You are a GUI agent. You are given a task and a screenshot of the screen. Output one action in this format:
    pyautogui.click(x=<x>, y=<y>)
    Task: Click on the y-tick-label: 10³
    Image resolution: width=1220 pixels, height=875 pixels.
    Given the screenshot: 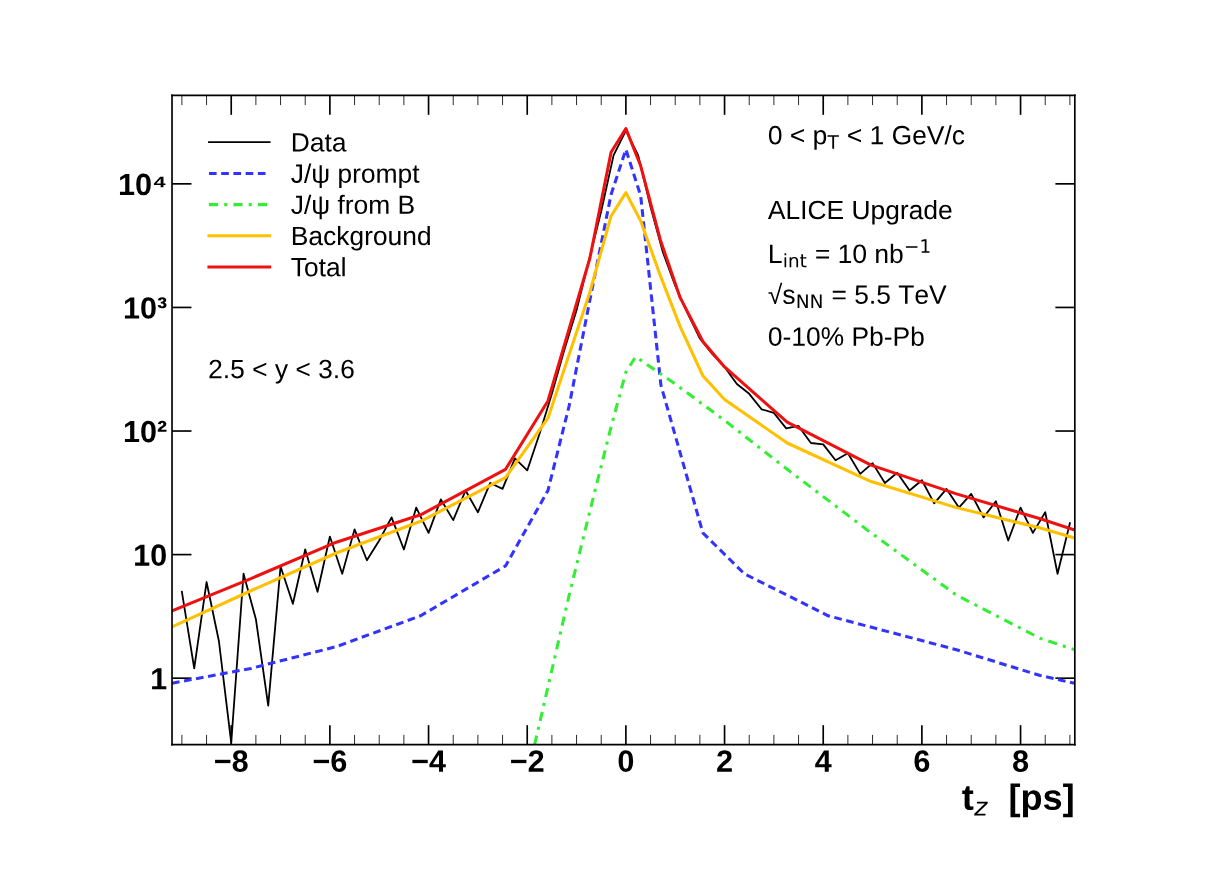 What is the action you would take?
    pyautogui.click(x=145, y=308)
    